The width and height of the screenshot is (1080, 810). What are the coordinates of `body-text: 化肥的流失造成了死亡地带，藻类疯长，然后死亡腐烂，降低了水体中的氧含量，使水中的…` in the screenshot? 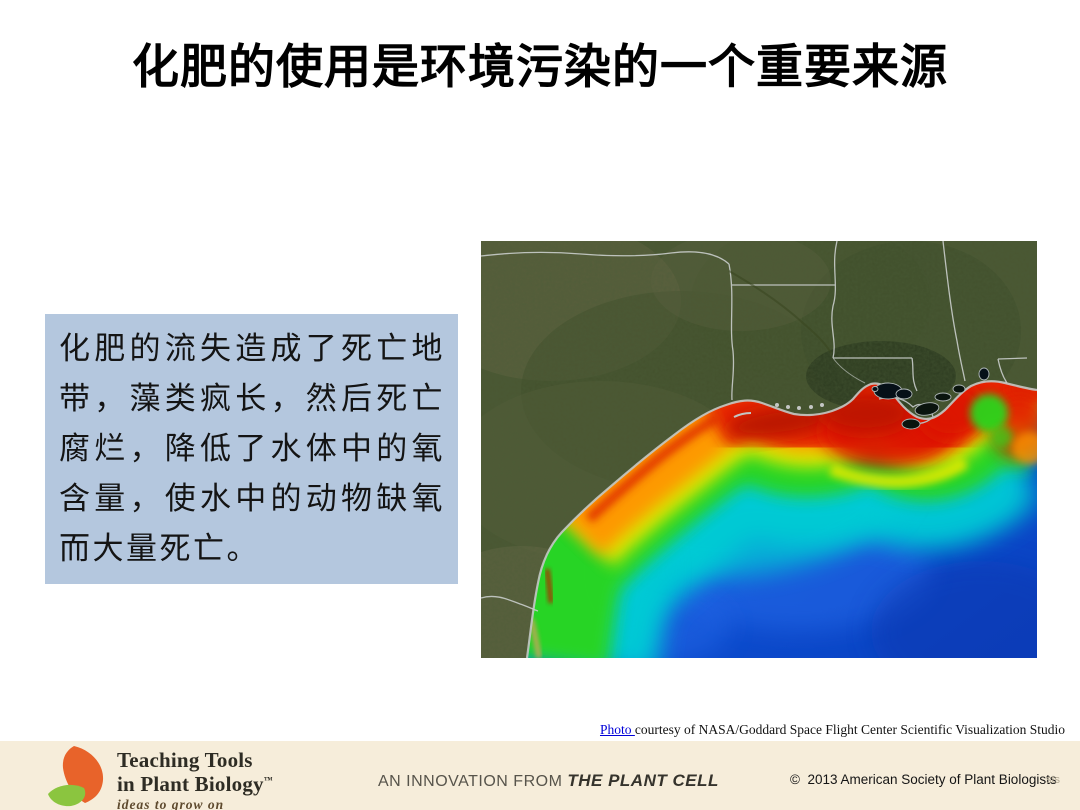 It's located at (252, 448).